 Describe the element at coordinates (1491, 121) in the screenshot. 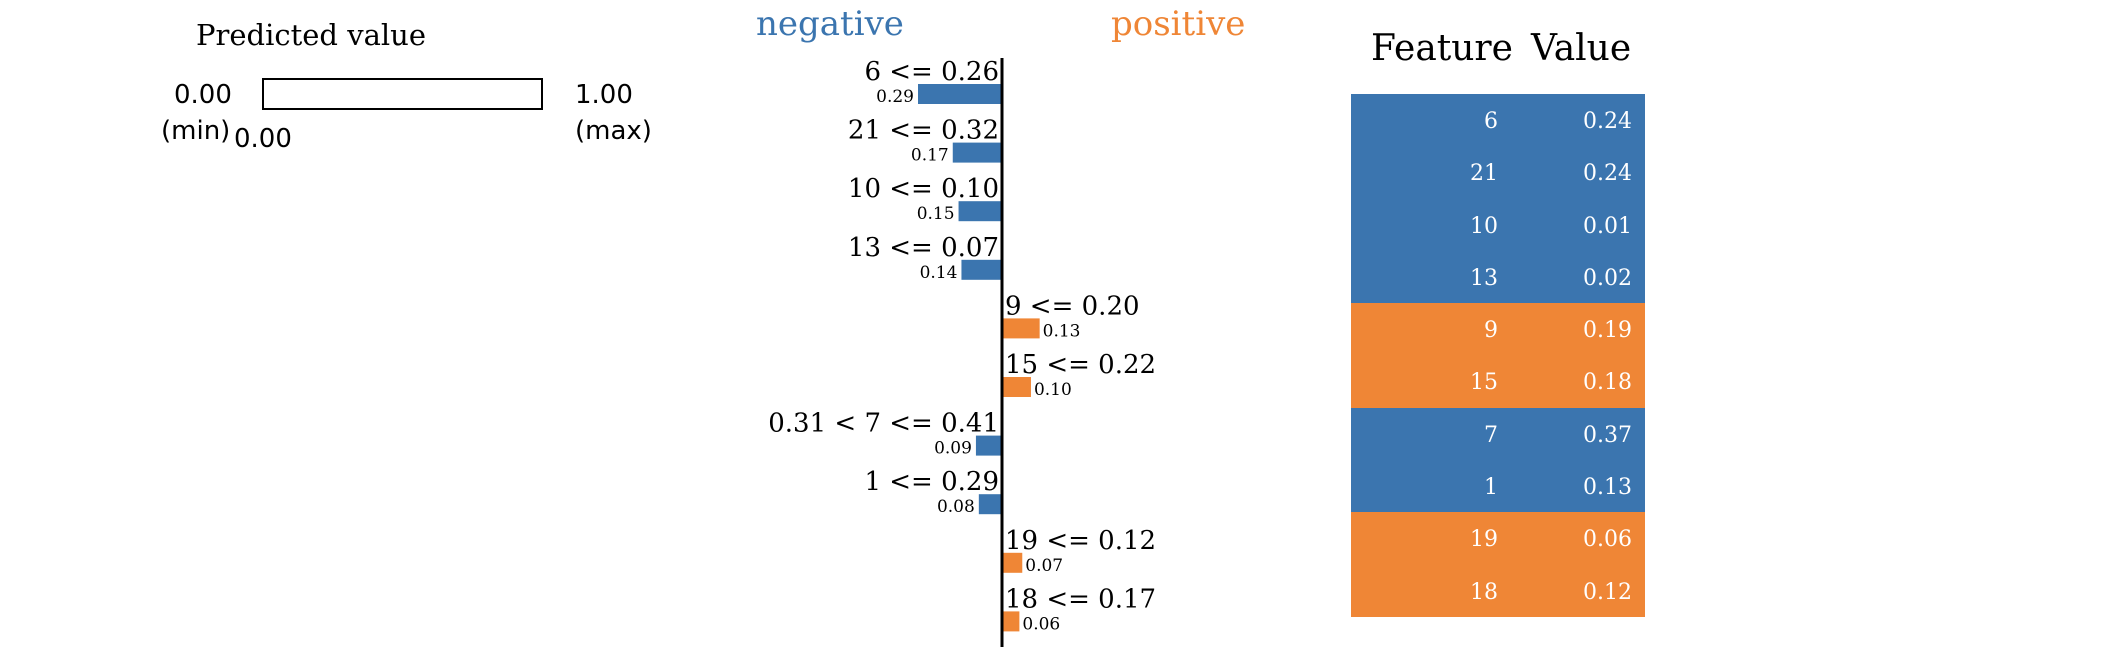

I see `feature-cell: 6` at that location.